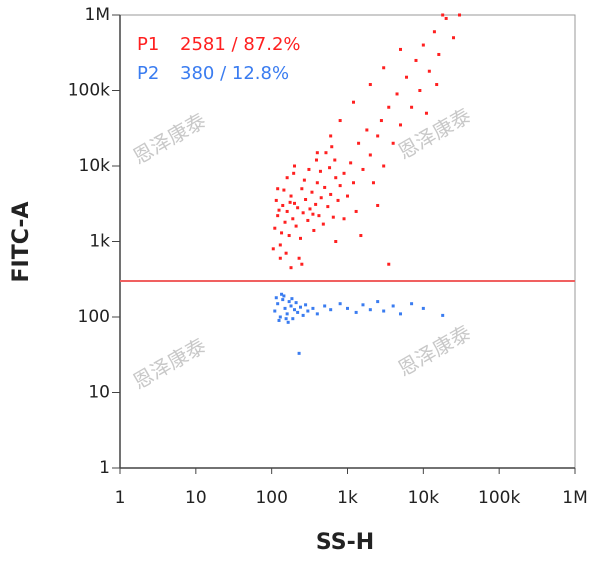  What do you see at coordinates (21, 241) in the screenshot?
I see `y-axis-title: FITC-A` at bounding box center [21, 241].